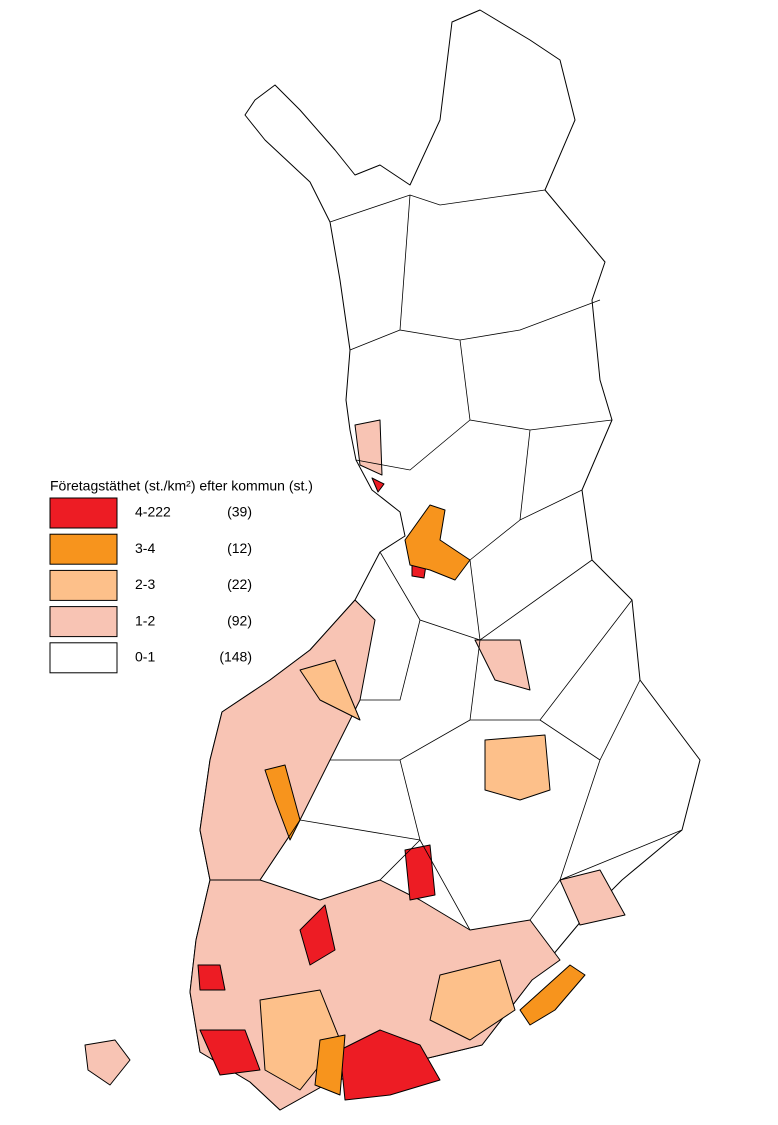 The height and width of the screenshot is (1125, 778). What do you see at coordinates (145, 620) in the screenshot?
I see `legend-label: 1-2` at bounding box center [145, 620].